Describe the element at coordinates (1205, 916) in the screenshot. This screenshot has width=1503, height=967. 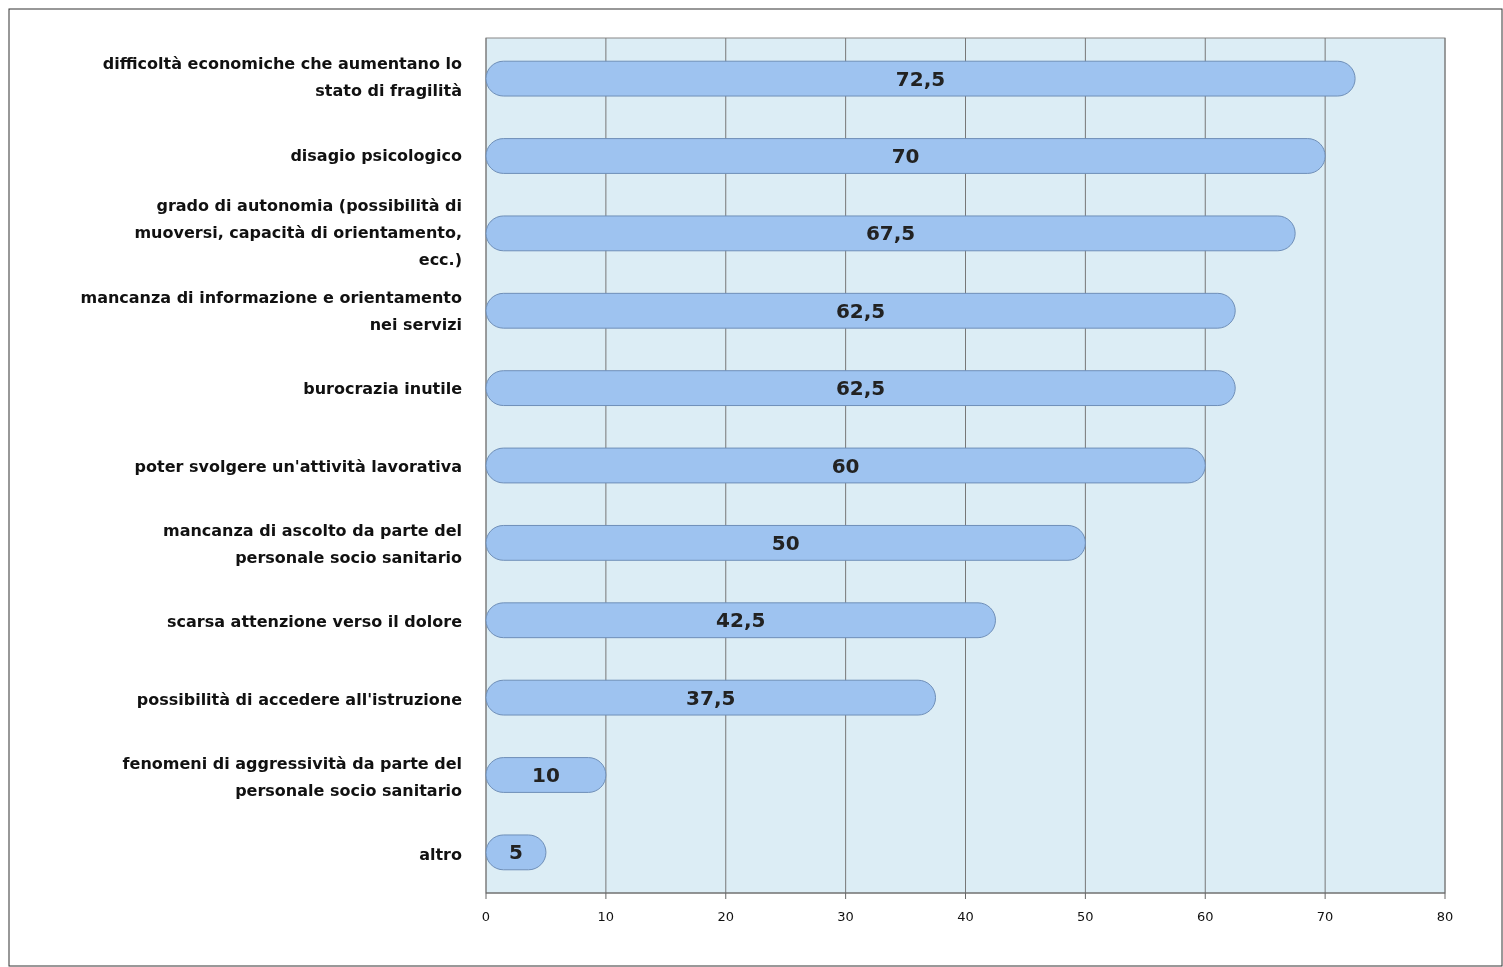
I see `x-tick-label: 60` at that location.